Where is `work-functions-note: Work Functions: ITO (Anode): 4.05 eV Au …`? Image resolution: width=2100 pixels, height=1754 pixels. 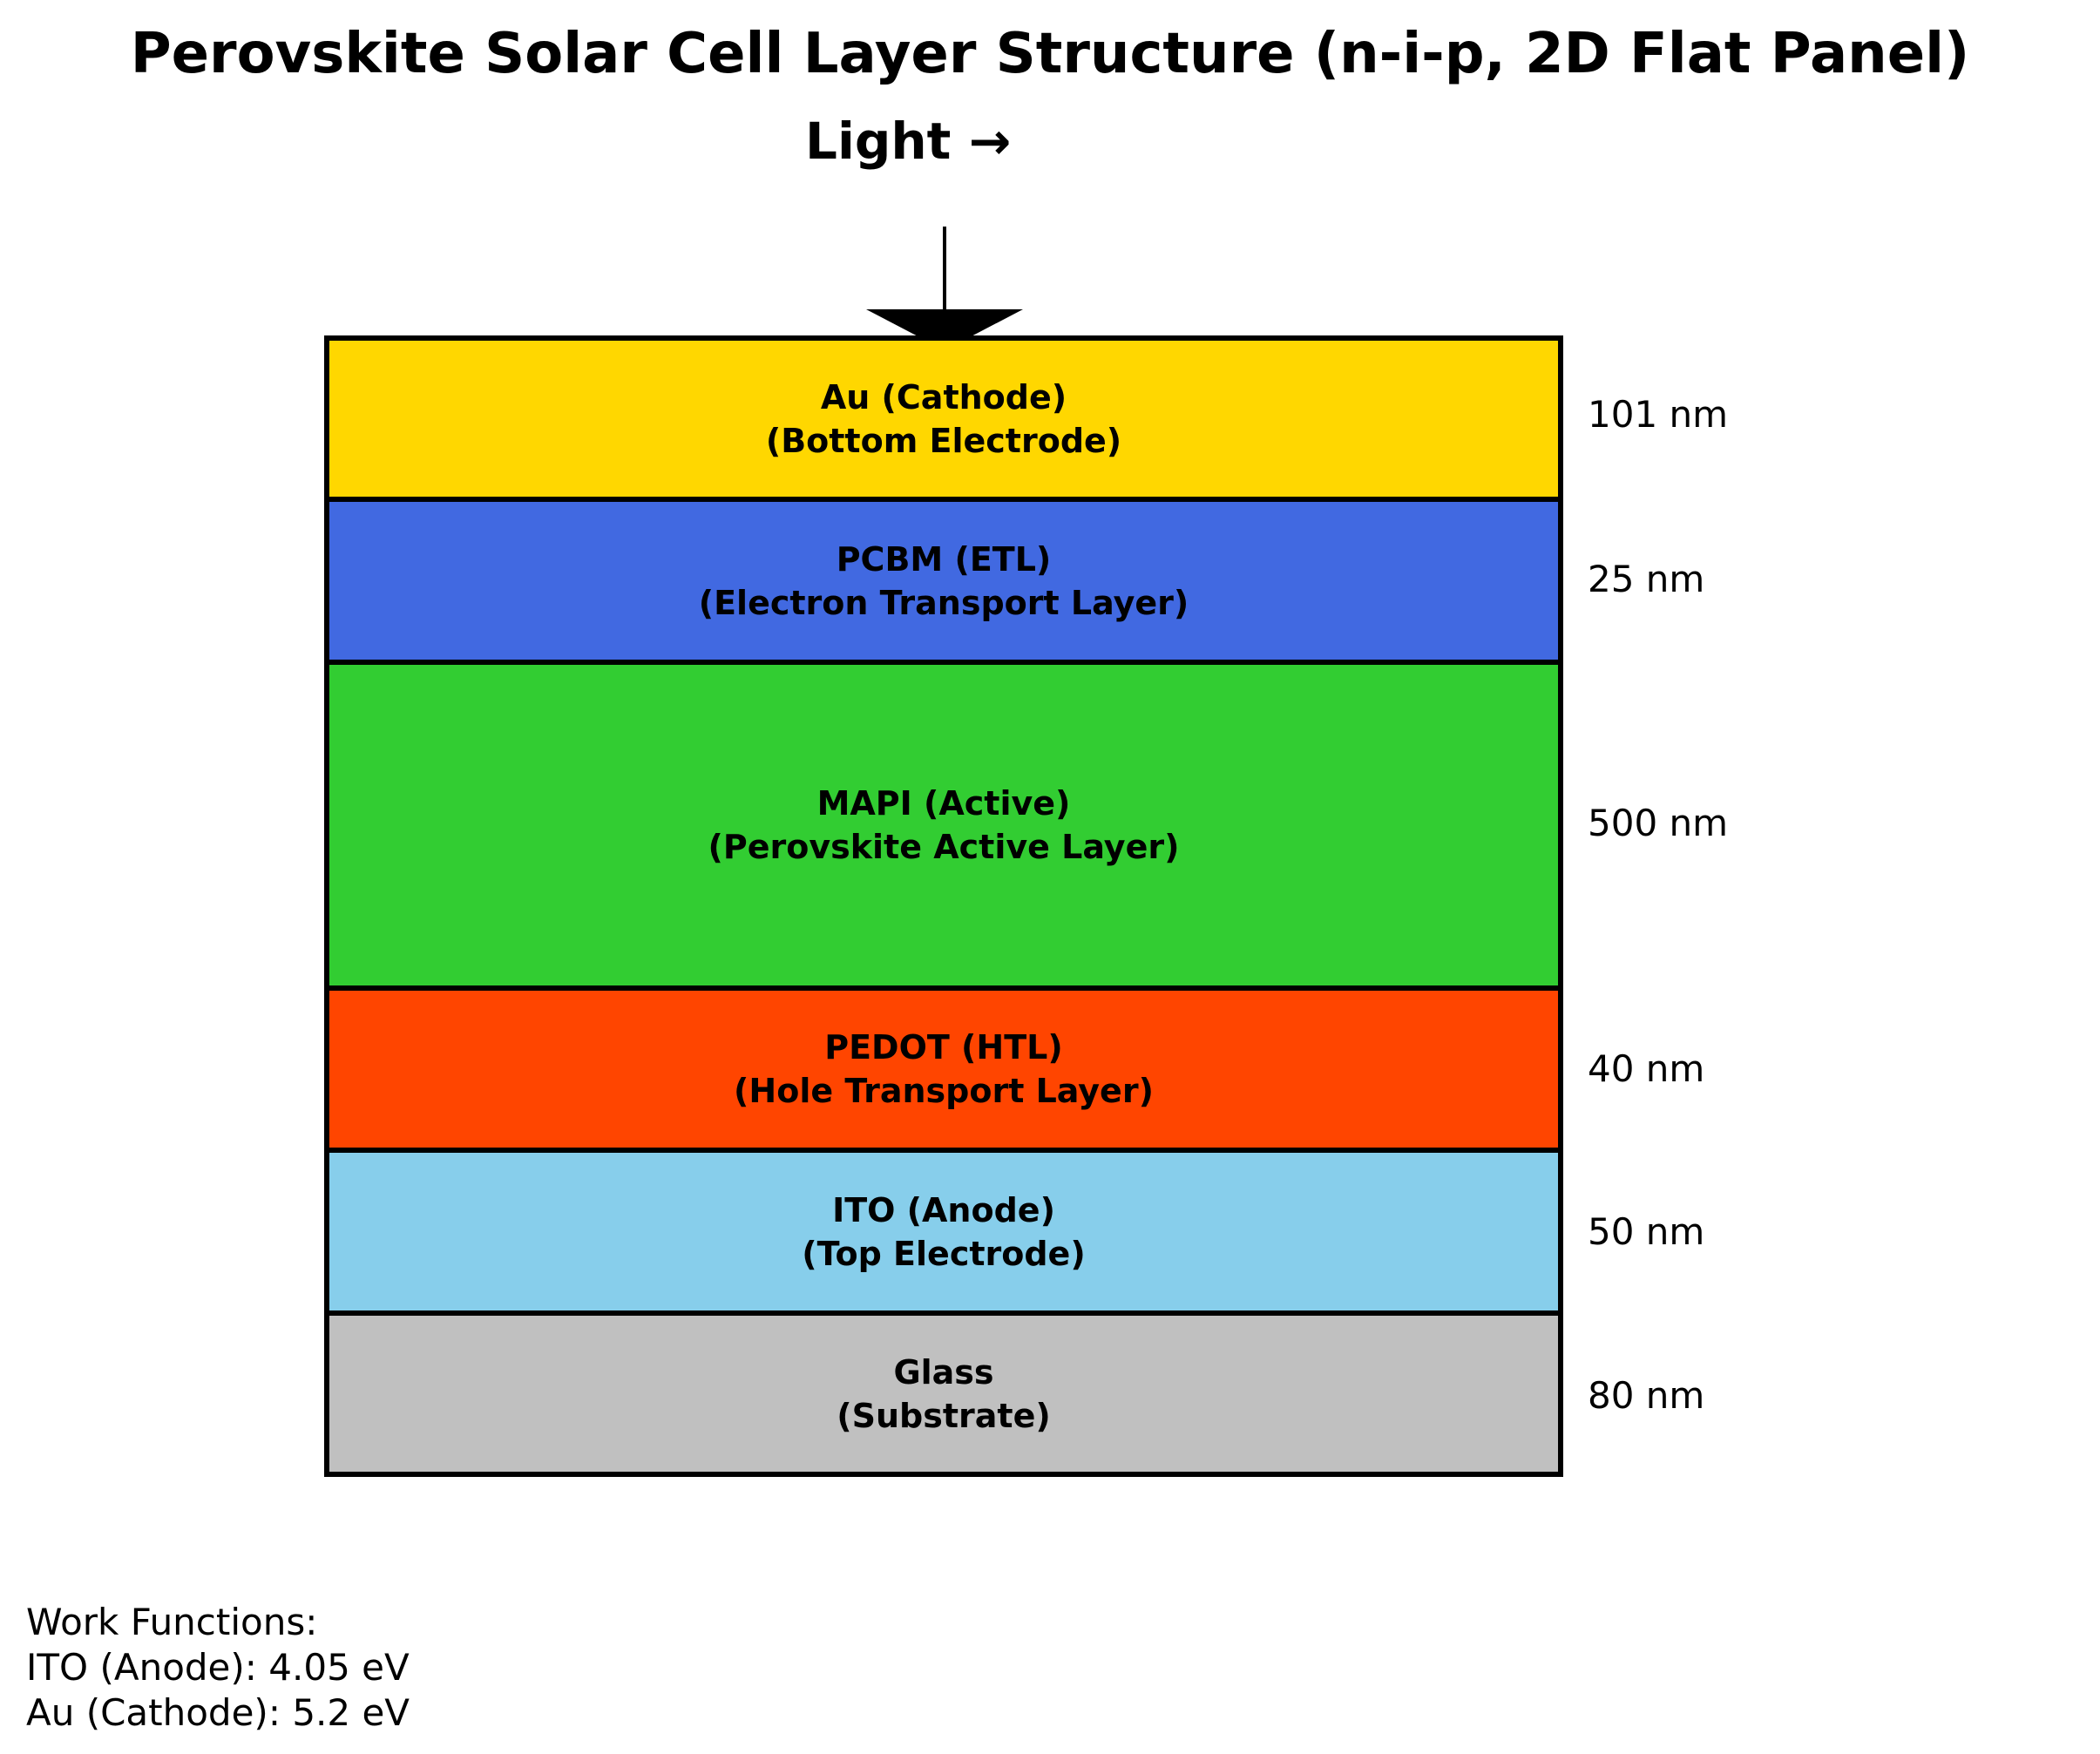
work-functions-note: Work Functions: ITO (Anode): 4.05 eV Au … is located at coordinates (218, 1668).